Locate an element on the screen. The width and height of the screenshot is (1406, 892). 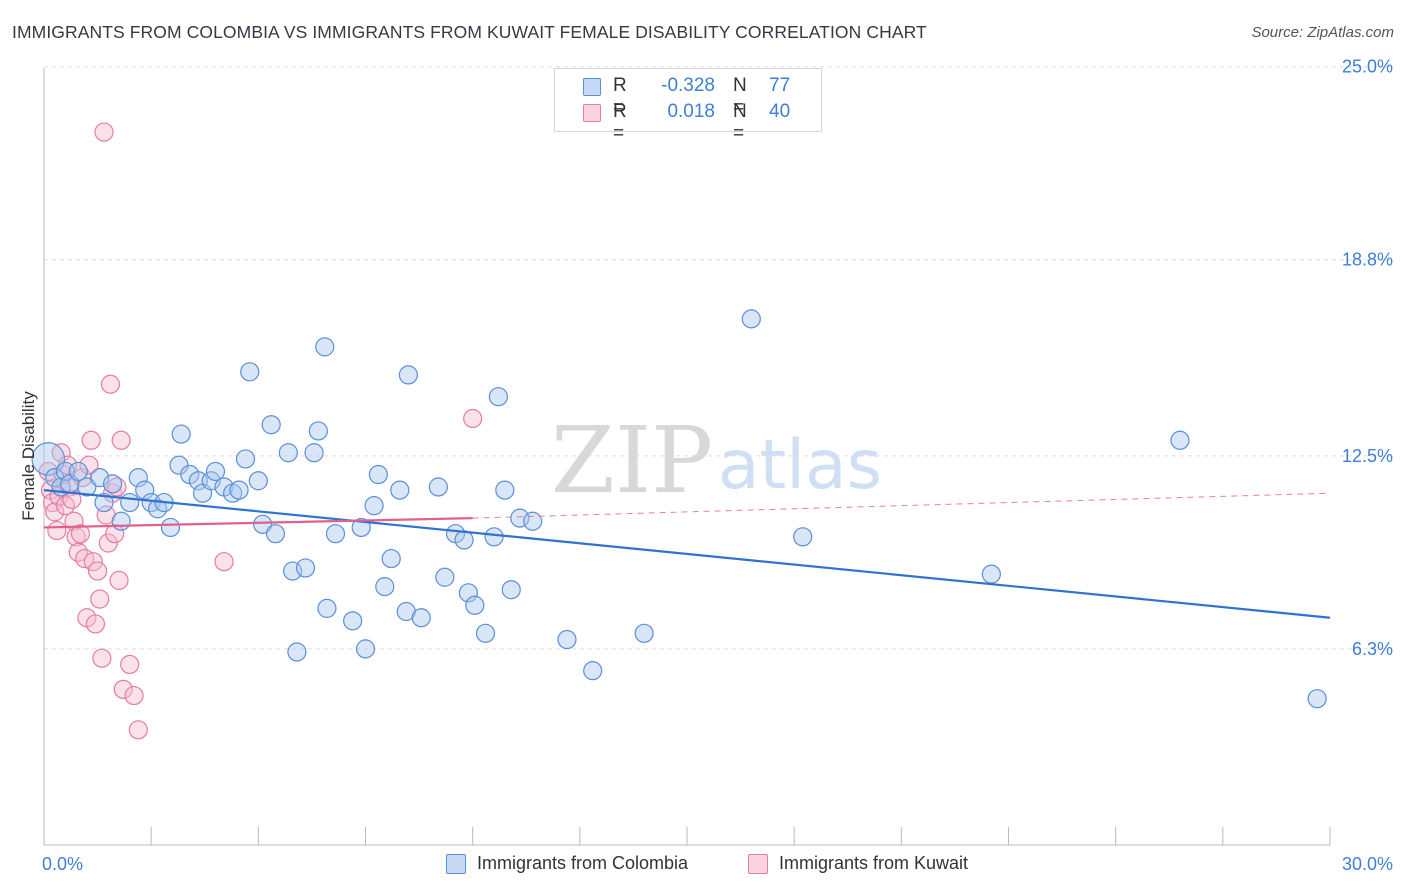
watermark-zip: ZIP is located at coordinates (632, 460).